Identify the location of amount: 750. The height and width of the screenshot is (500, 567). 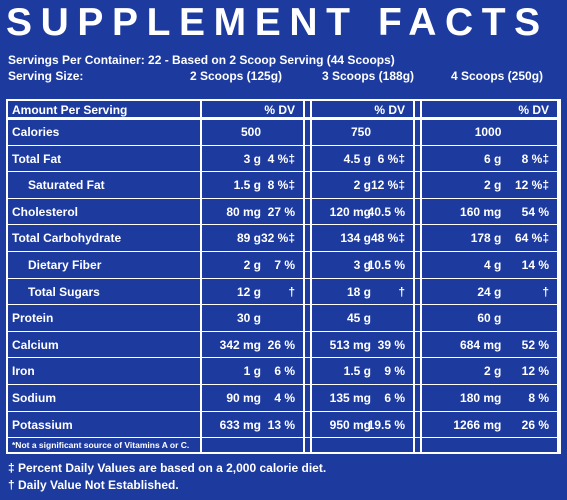
(360, 132).